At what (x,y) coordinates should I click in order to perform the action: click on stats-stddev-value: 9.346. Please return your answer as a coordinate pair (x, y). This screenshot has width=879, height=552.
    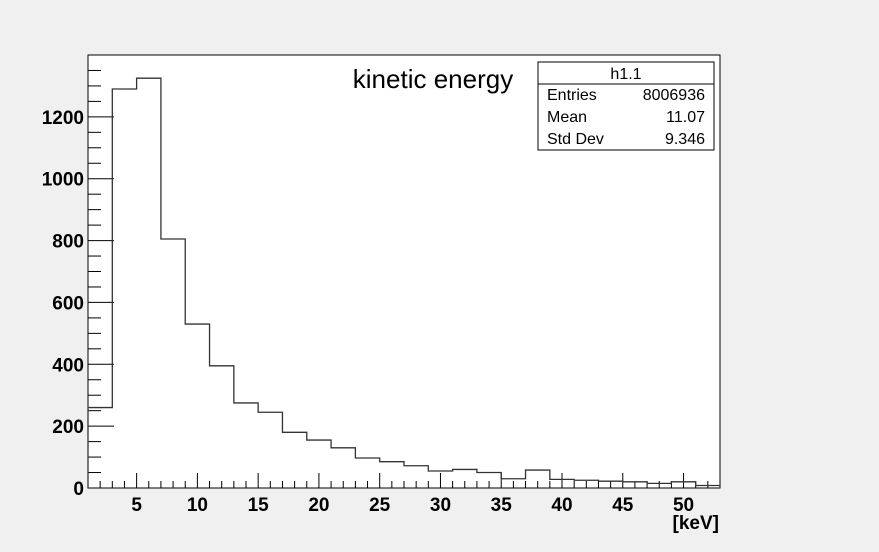
    Looking at the image, I should click on (685, 139).